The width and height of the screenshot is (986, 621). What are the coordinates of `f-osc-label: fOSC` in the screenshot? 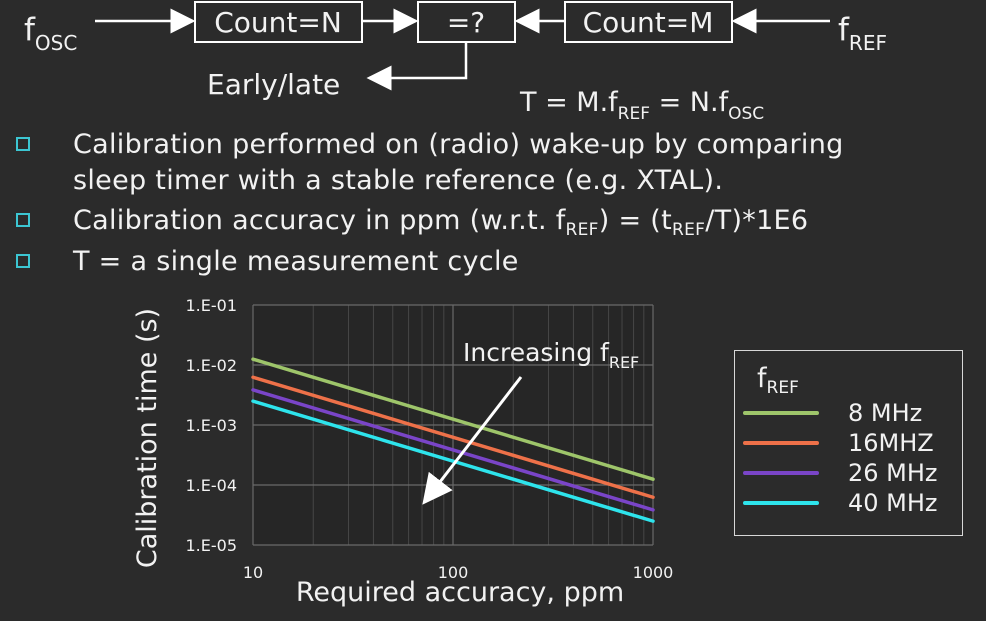 It's located at (50, 33).